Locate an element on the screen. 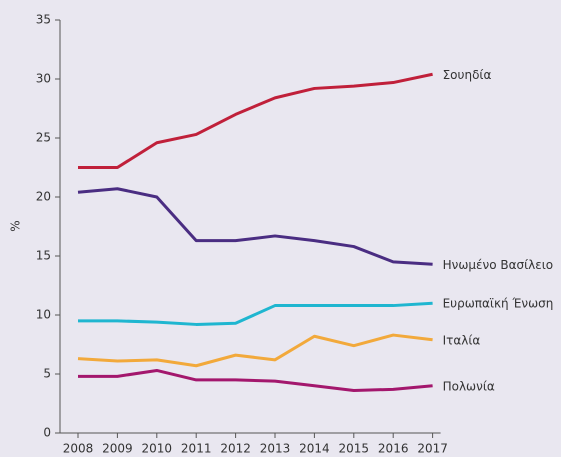 This screenshot has width=561, height=457. x-tick-label: 2012 is located at coordinates (235, 449).